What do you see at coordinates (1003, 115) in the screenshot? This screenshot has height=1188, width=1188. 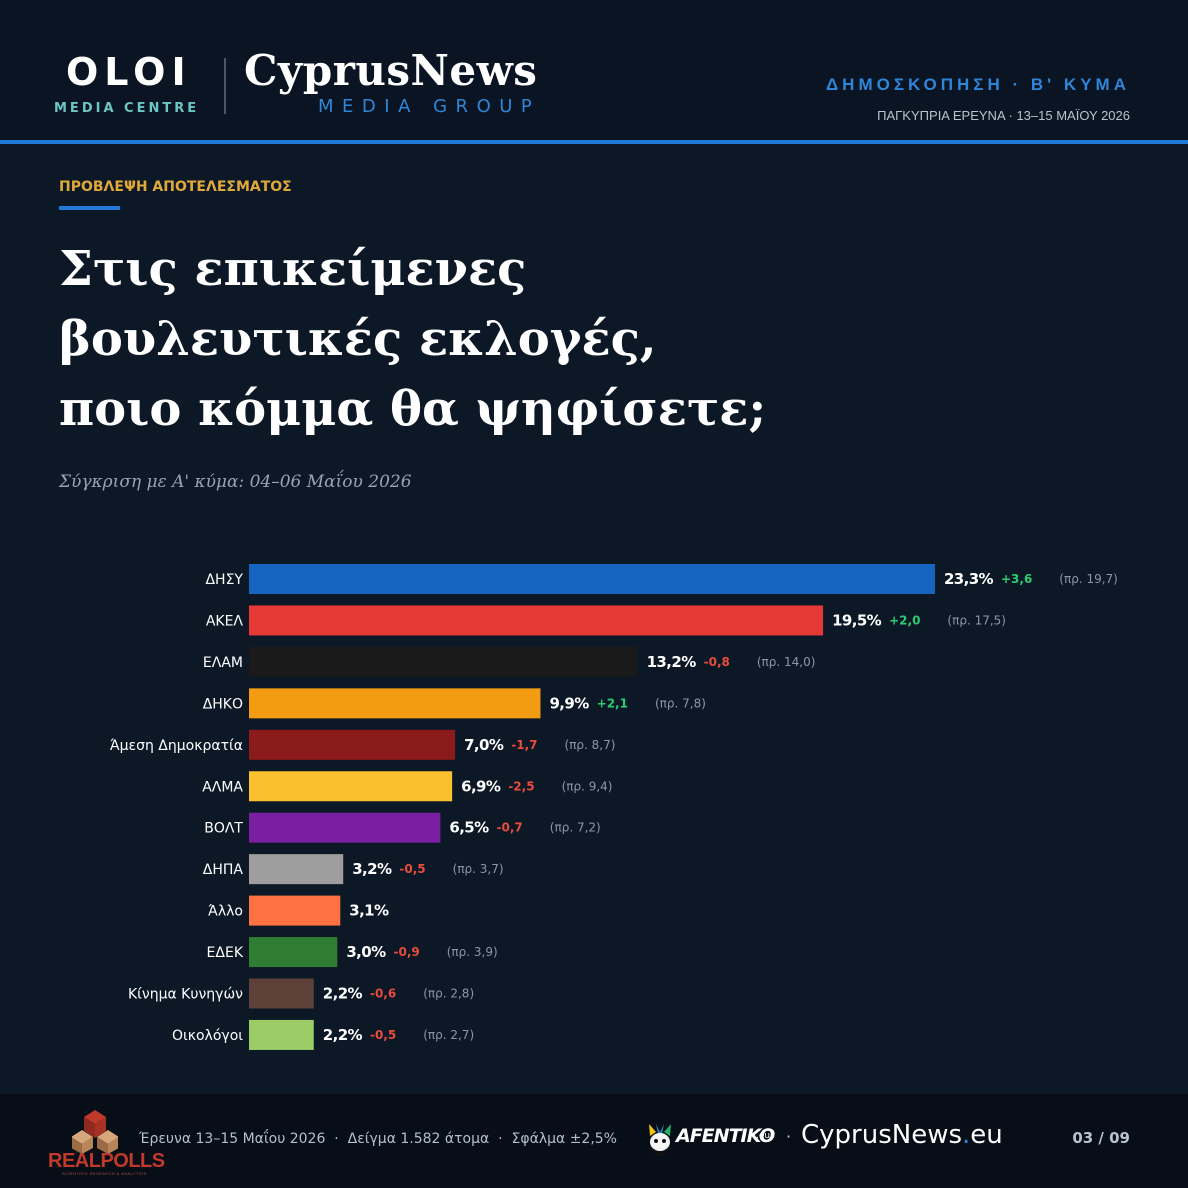 I see `poll-subtitle: ΠΑΓΚΥΠΡΙΑ ΕΡΕΥΝΑ · 13–15 ΜΑΪΟΥ 2026` at bounding box center [1003, 115].